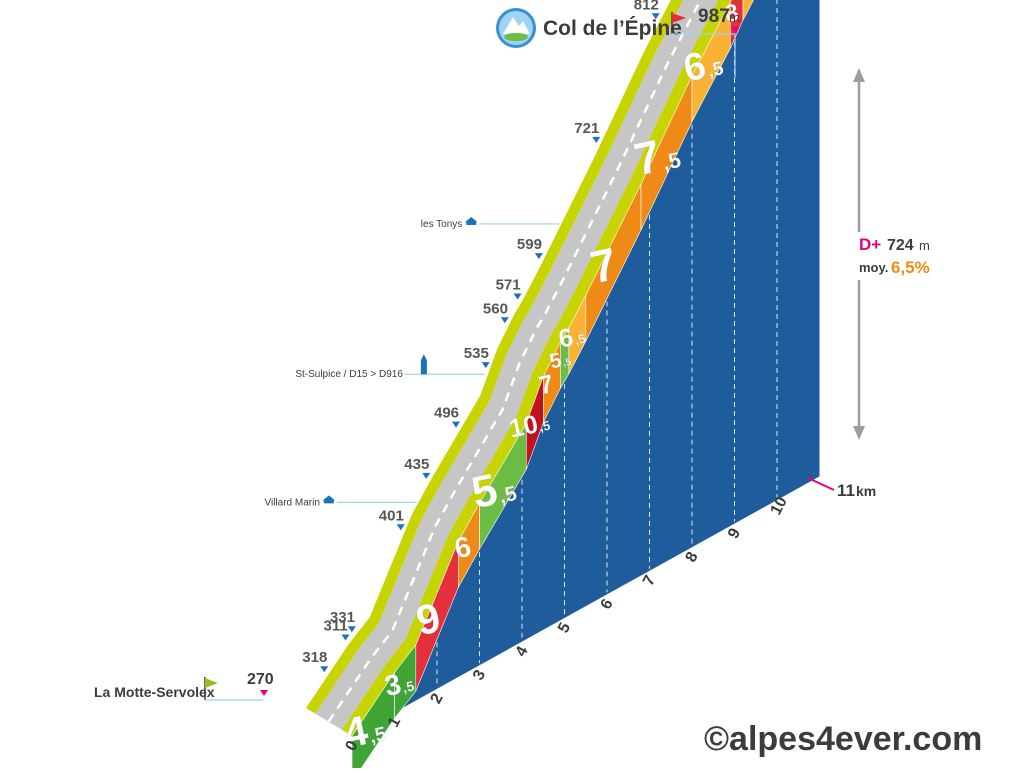  I want to click on summit-altitude-unit: m, so click(734, 17).